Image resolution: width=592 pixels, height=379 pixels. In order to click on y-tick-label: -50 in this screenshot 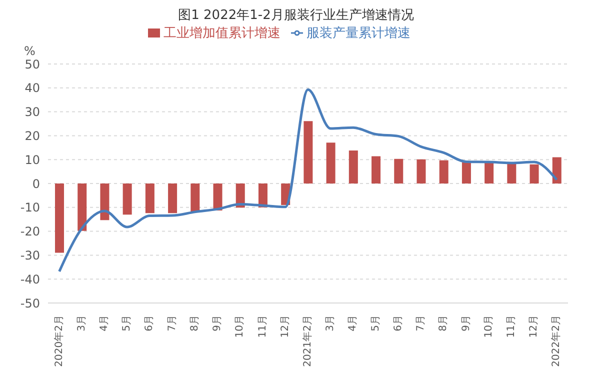, I will do `click(30, 303)`.